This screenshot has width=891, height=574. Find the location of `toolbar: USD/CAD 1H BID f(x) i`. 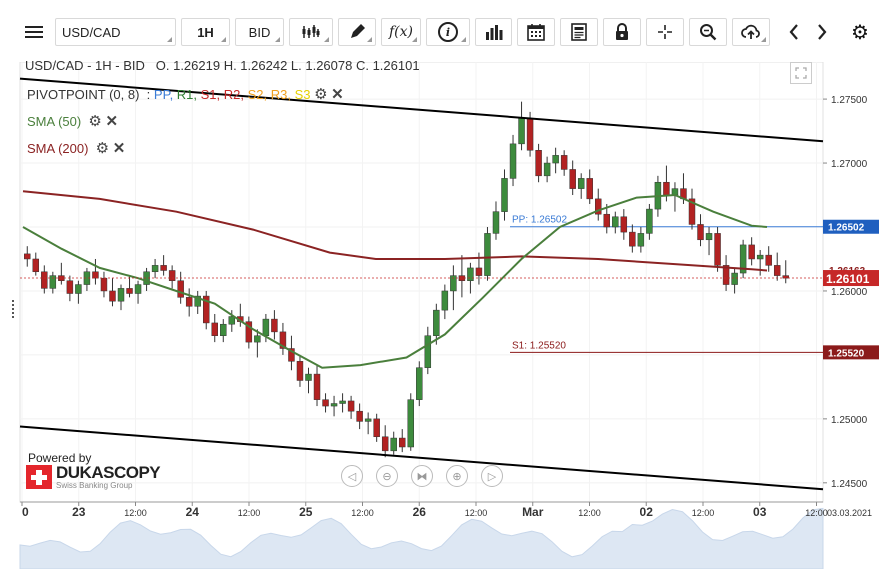

toolbar: USD/CAD 1H BID f(x) i is located at coordinates (445, 31).